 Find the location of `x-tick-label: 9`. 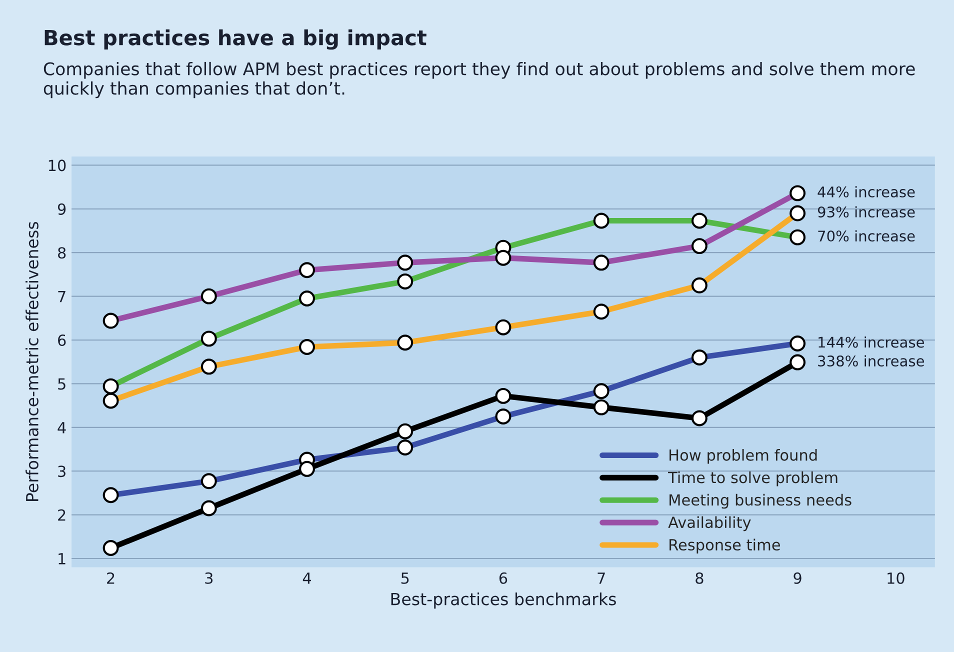

x-tick-label: 9 is located at coordinates (798, 578).